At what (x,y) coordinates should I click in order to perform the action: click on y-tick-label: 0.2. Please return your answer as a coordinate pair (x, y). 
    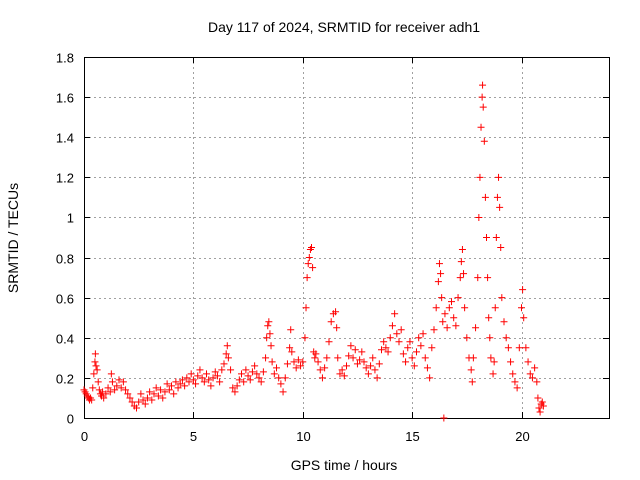
    Looking at the image, I should click on (65, 379).